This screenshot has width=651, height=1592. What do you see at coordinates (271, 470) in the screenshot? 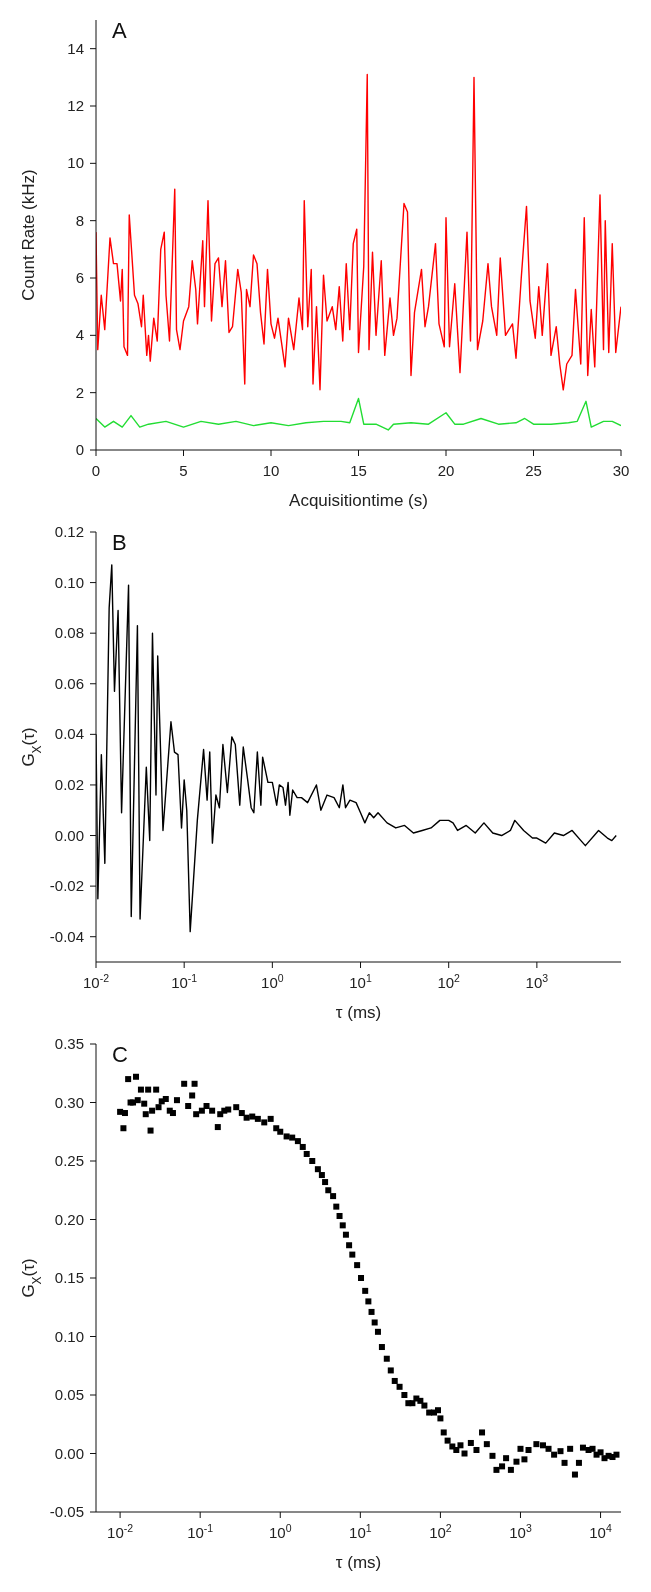
I see `x-tick-label: 10` at bounding box center [271, 470].